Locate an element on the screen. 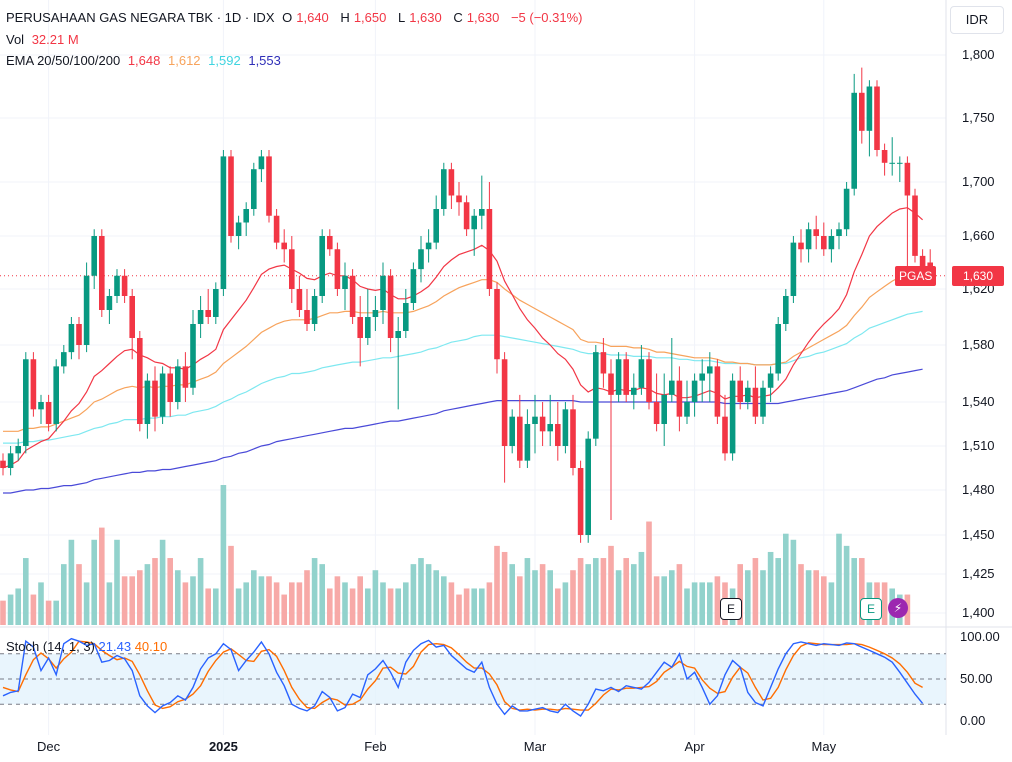  low-value: 1,630 is located at coordinates (425, 17).